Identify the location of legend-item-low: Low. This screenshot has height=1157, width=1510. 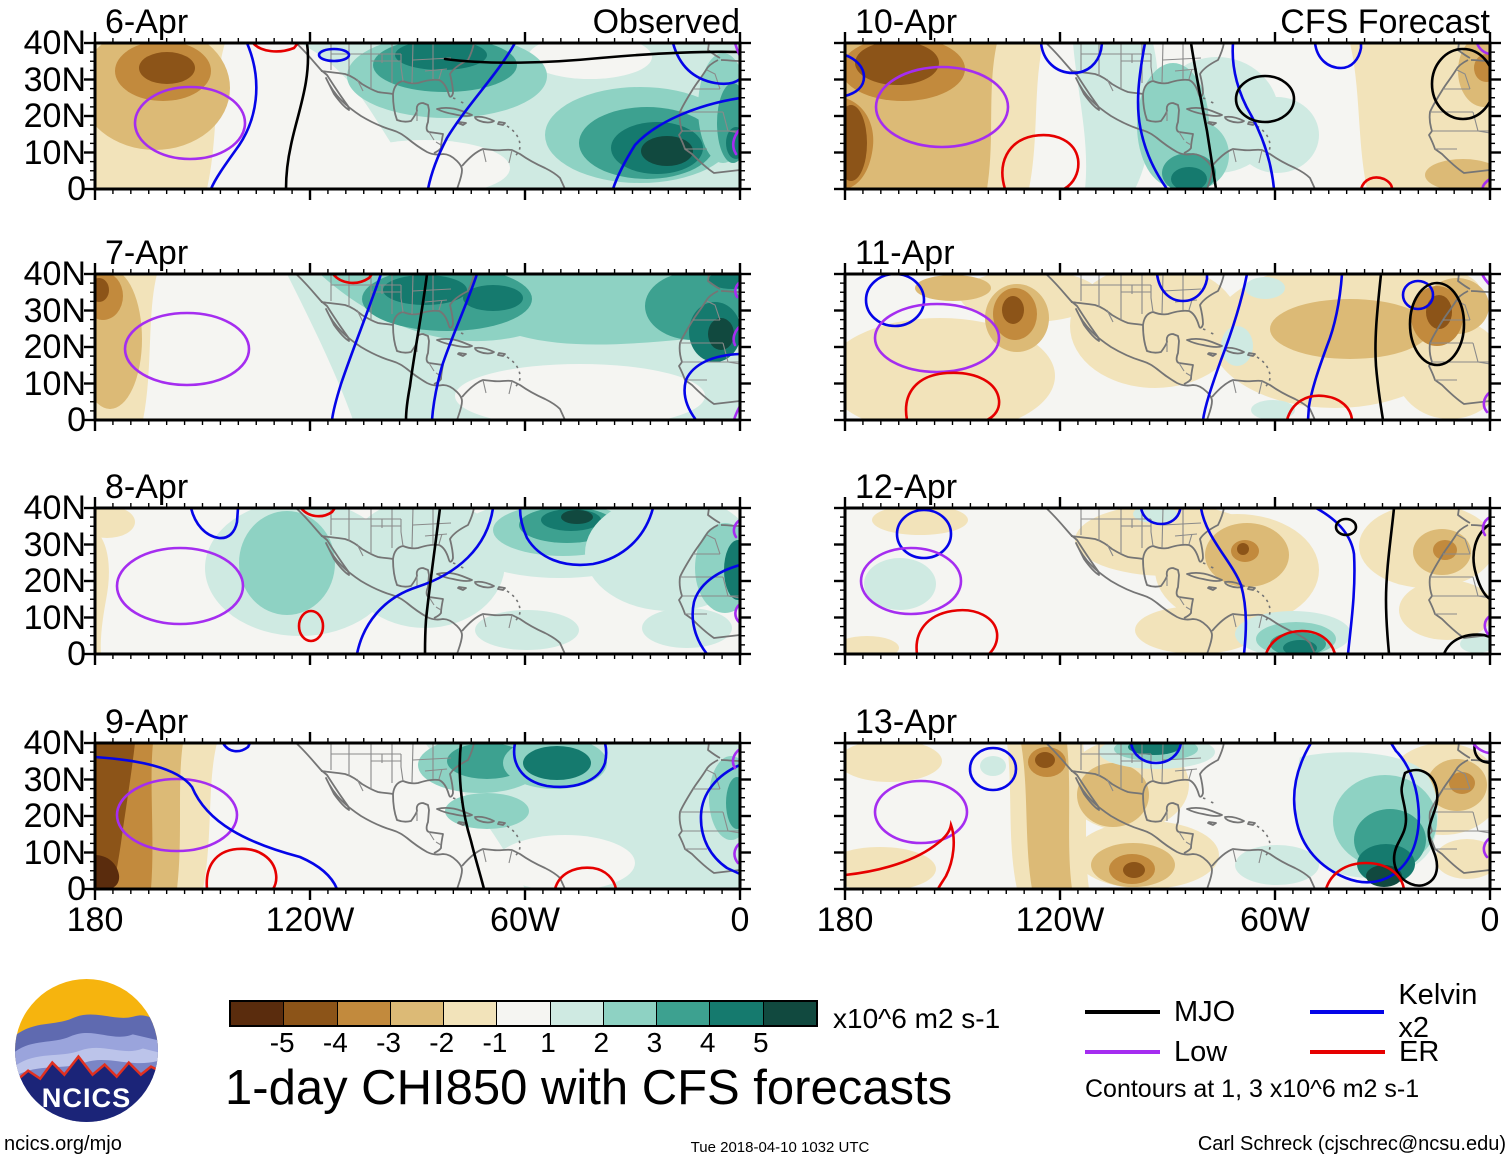
(1197, 1052).